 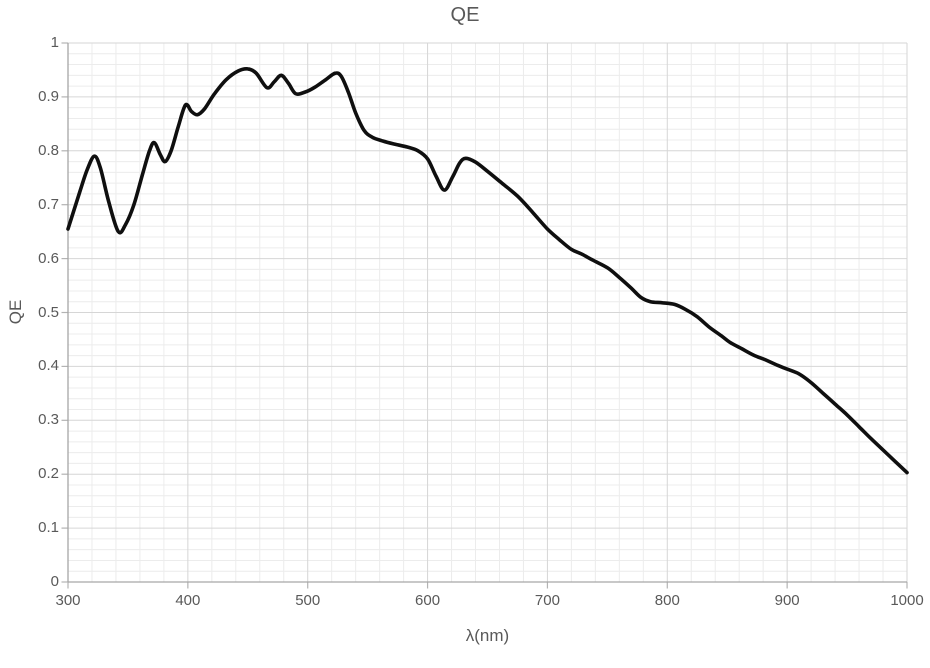 I want to click on y-tick-label: 0.1, so click(x=48, y=528).